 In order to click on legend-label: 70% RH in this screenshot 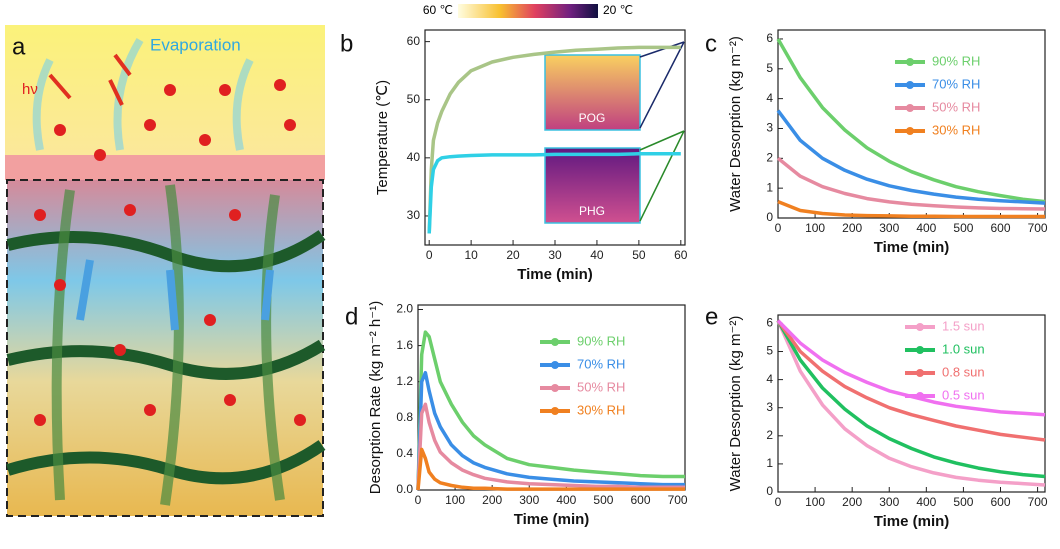, I will do `click(601, 363)`.